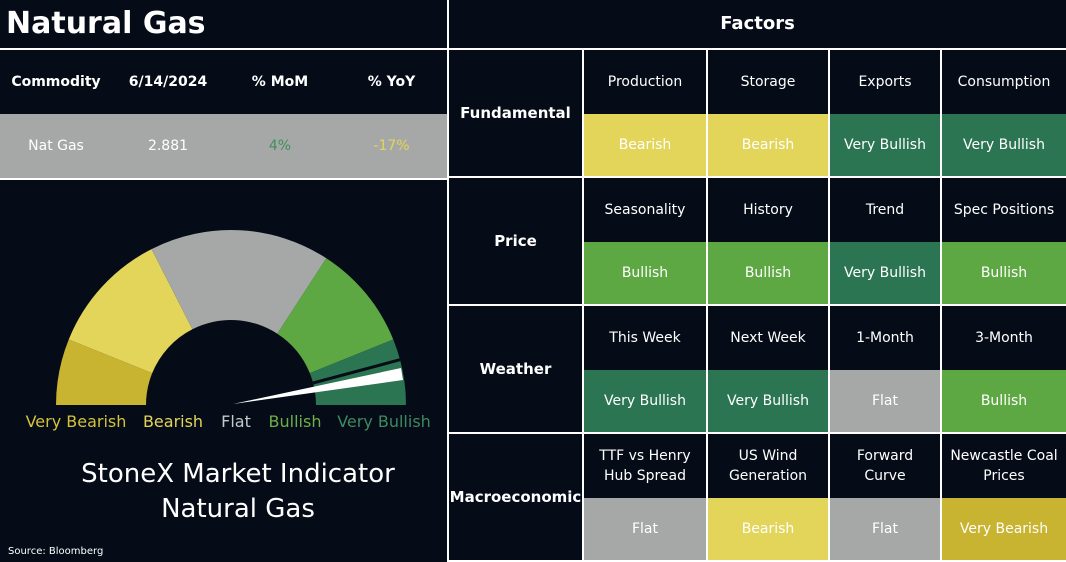 The width and height of the screenshot is (1066, 562). Describe the element at coordinates (768, 82) in the screenshot. I see `factor-label: Storage` at that location.